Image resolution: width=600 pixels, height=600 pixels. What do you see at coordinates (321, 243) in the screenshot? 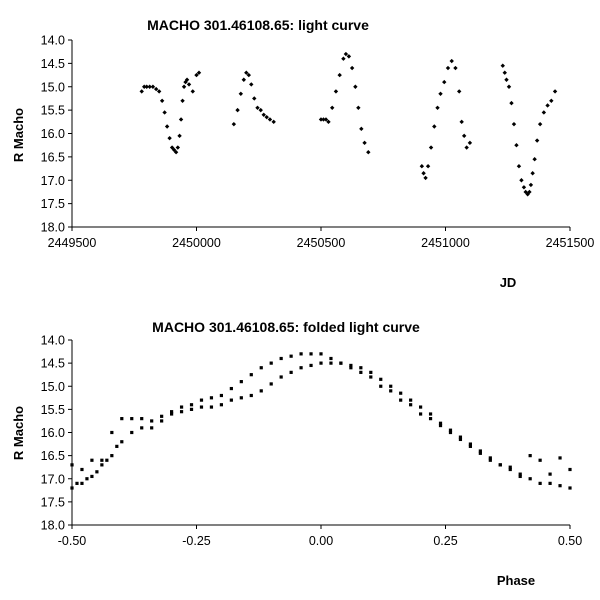
I see `x-tick-label: 2450500` at bounding box center [321, 243].